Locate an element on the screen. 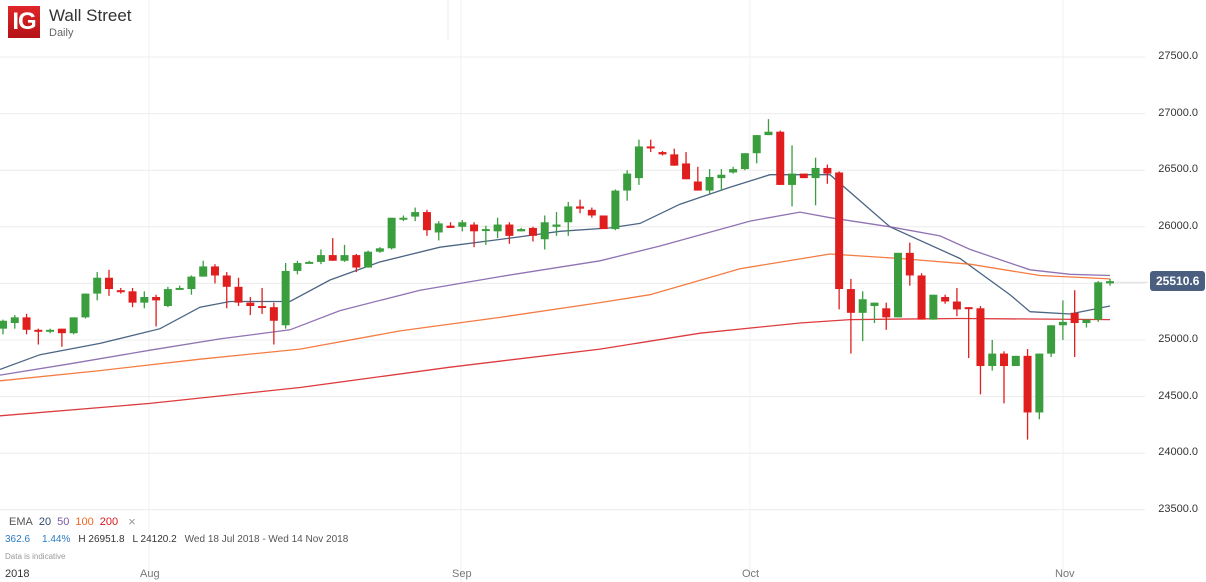 This screenshot has height=582, width=1206. y-tick-label: 24000.0 is located at coordinates (1178, 452).